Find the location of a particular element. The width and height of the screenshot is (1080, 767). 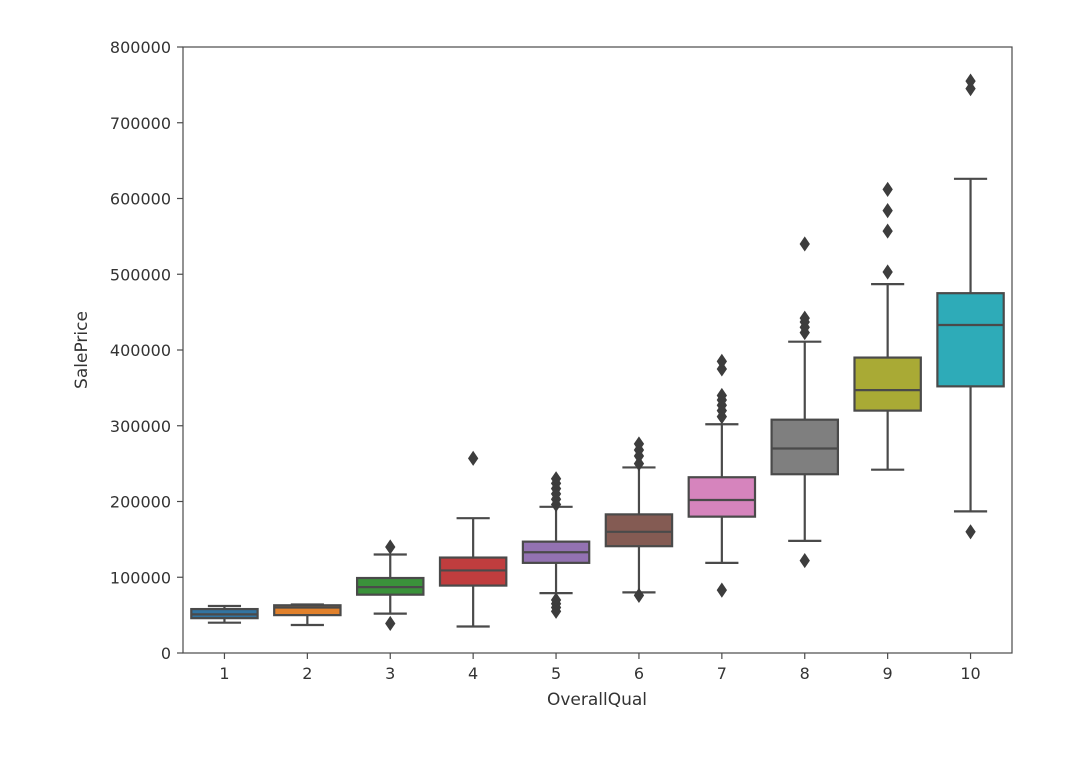

x-tick-label: 10 is located at coordinates (970, 673).